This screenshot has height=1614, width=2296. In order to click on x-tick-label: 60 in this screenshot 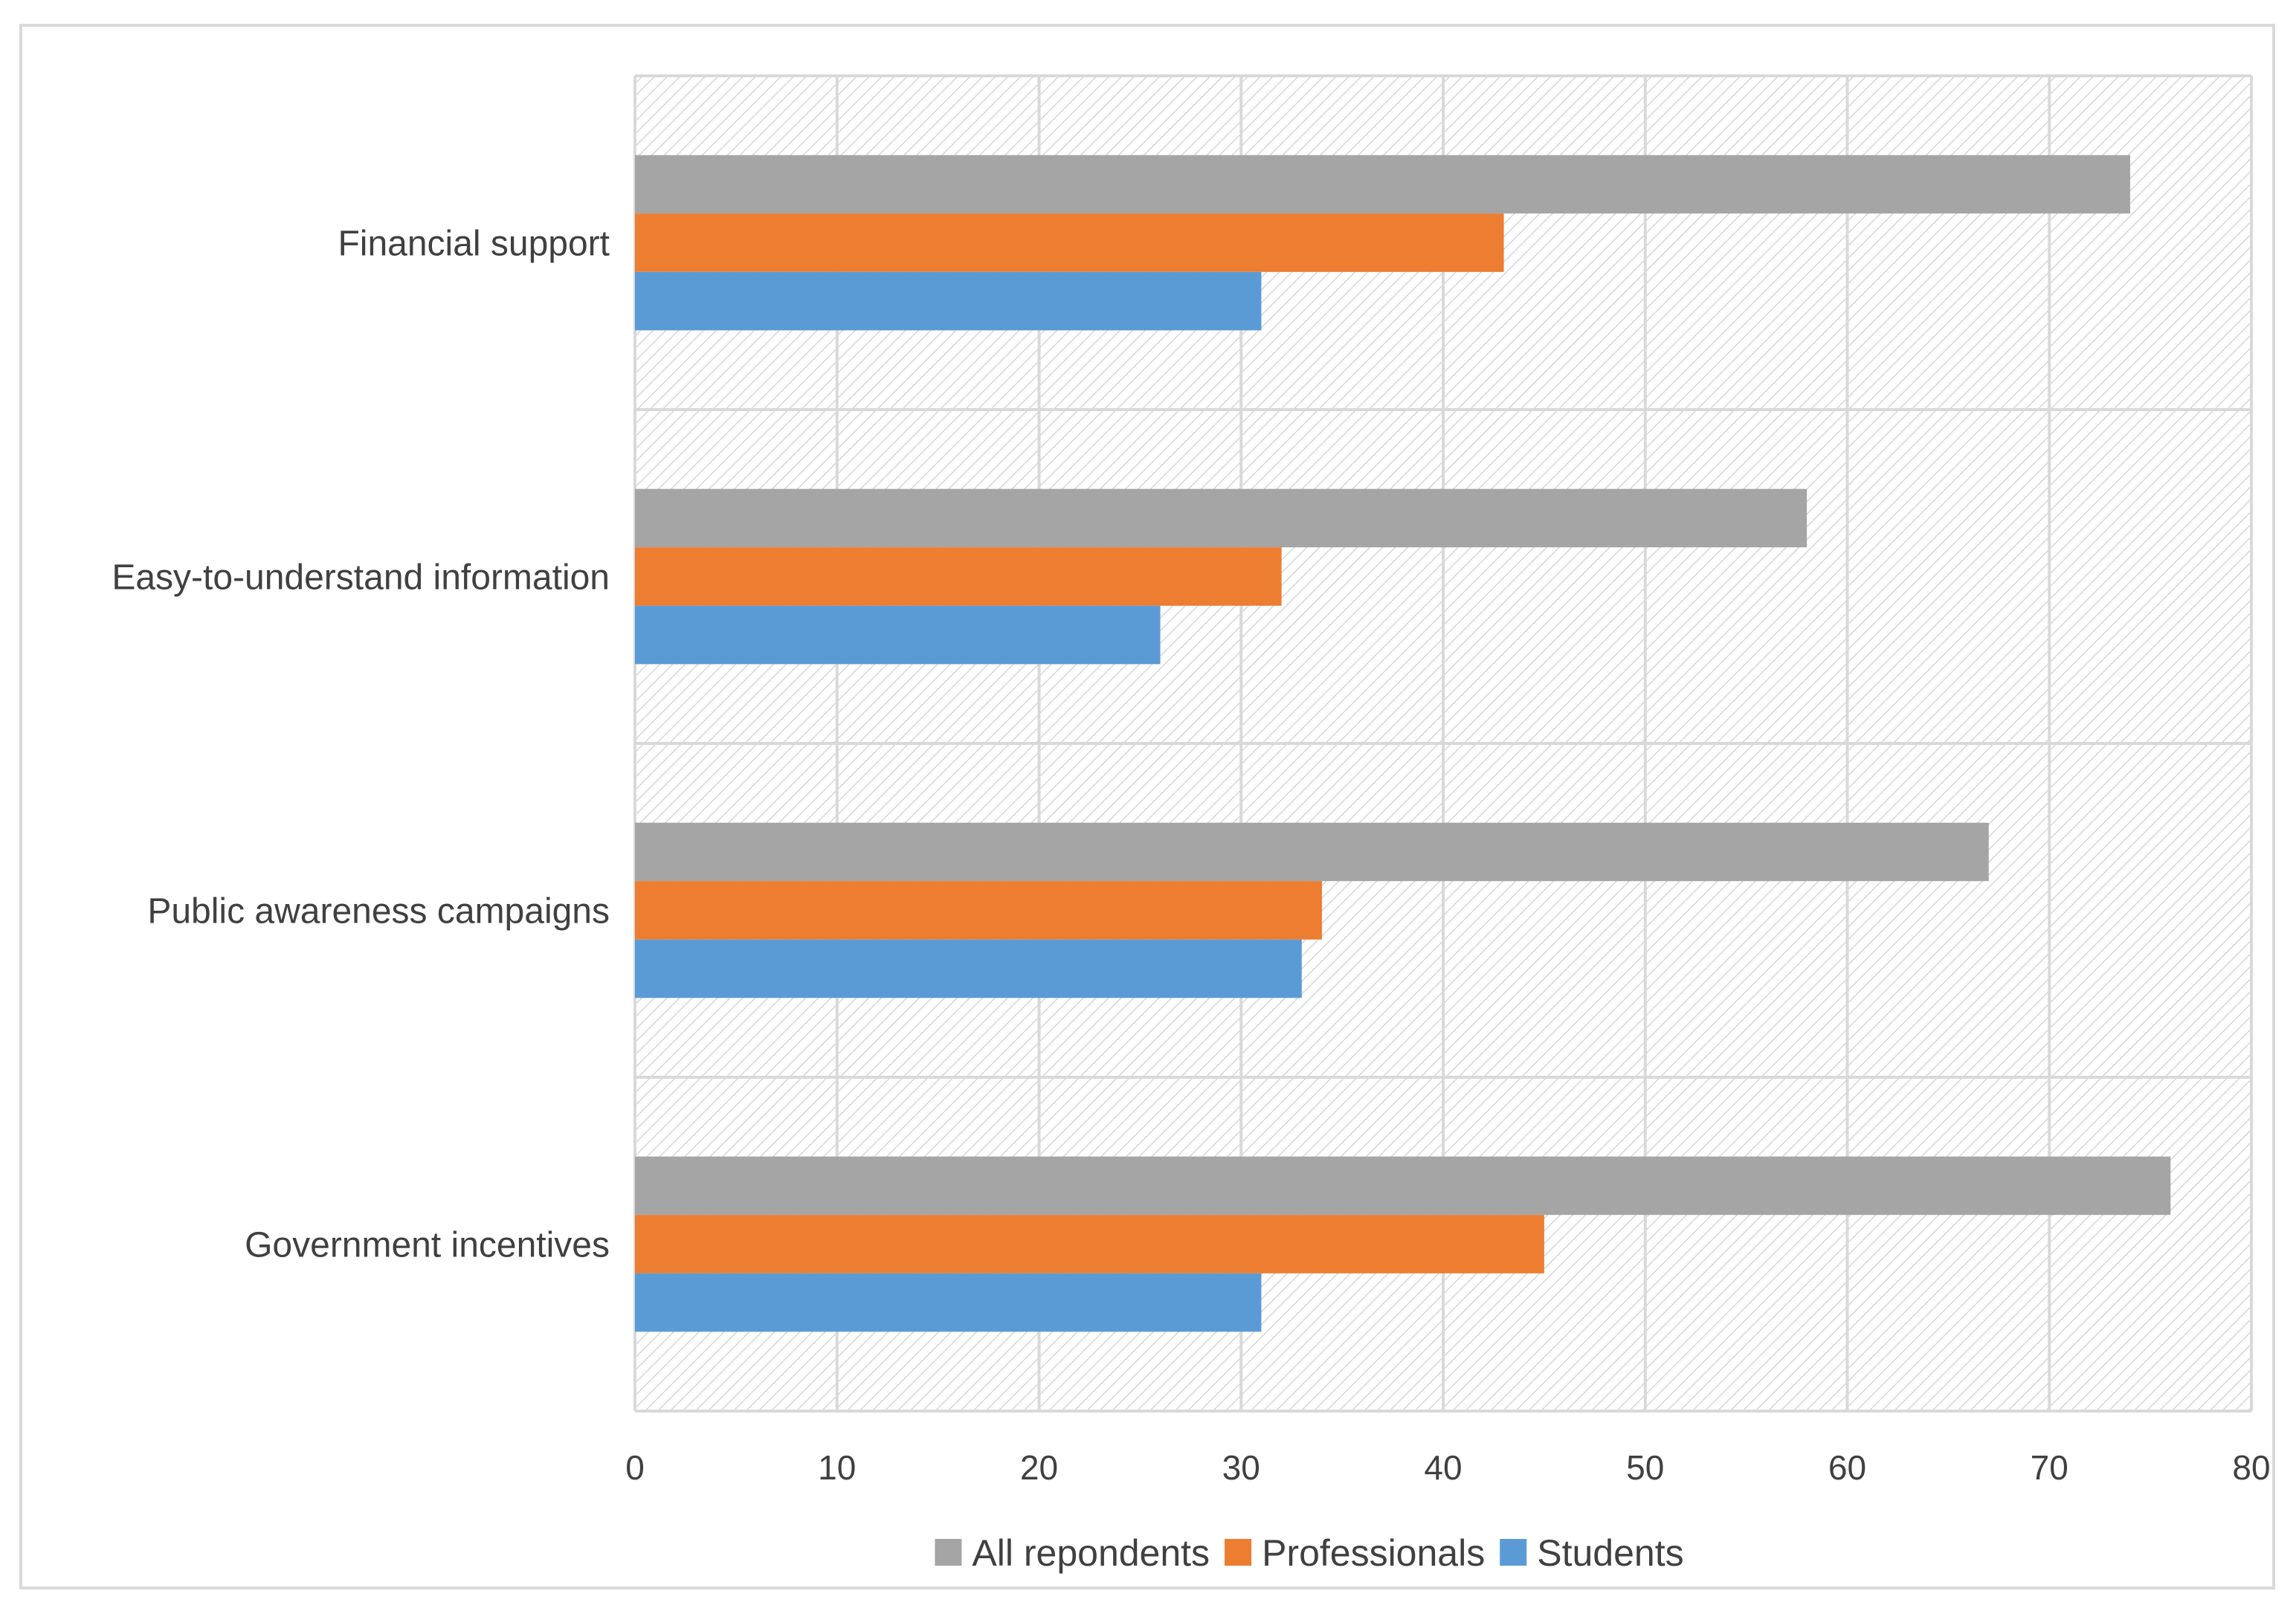, I will do `click(1847, 1467)`.